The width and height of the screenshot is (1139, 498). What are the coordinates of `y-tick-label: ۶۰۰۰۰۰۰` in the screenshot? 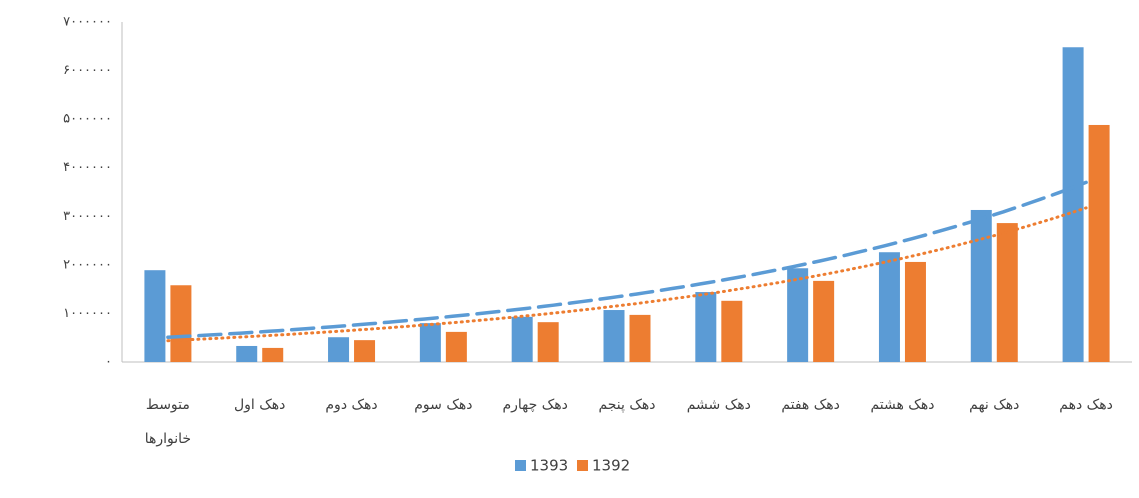 It's located at (87, 70).